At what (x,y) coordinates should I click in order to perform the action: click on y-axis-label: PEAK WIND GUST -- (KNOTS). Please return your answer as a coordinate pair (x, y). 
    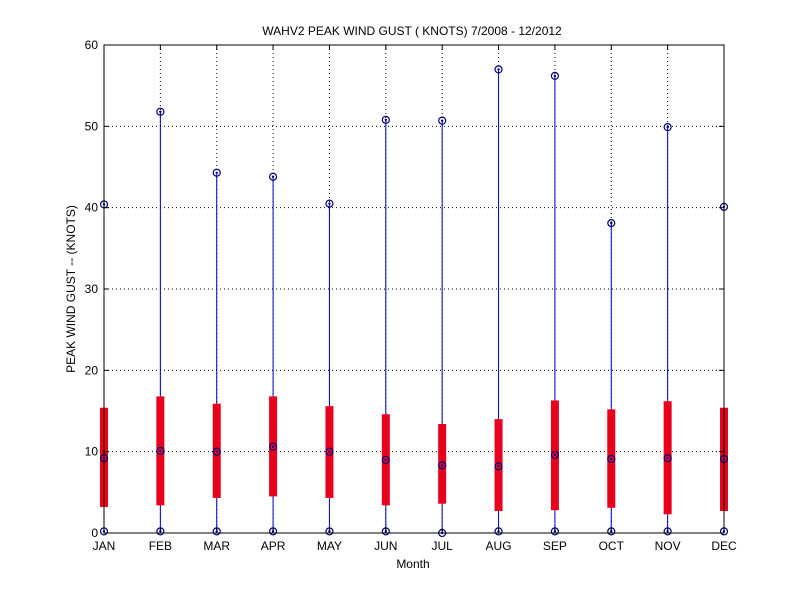
    Looking at the image, I should click on (71, 289).